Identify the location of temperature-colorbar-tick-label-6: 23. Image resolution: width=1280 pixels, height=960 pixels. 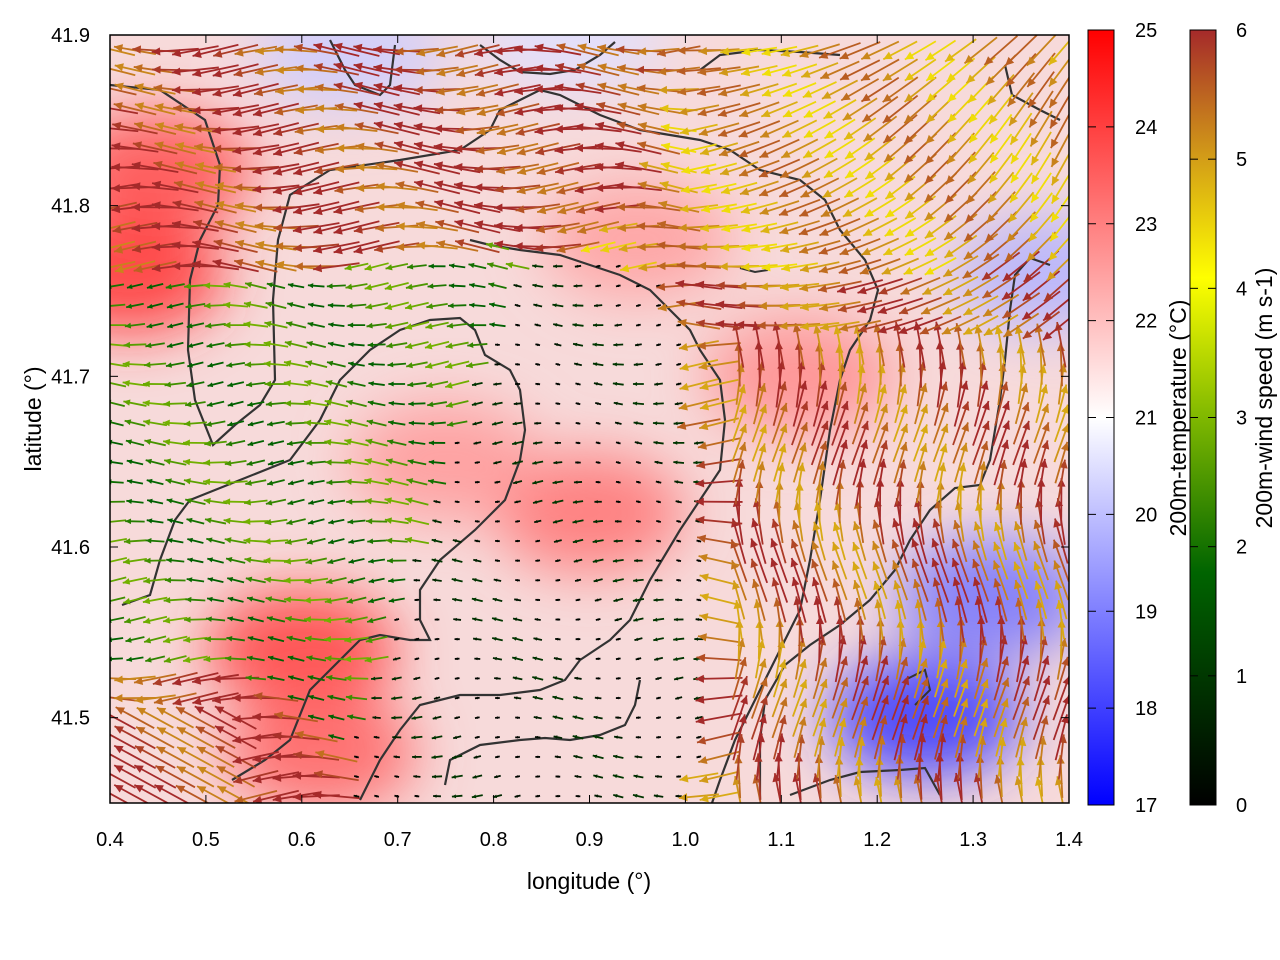
(1146, 225).